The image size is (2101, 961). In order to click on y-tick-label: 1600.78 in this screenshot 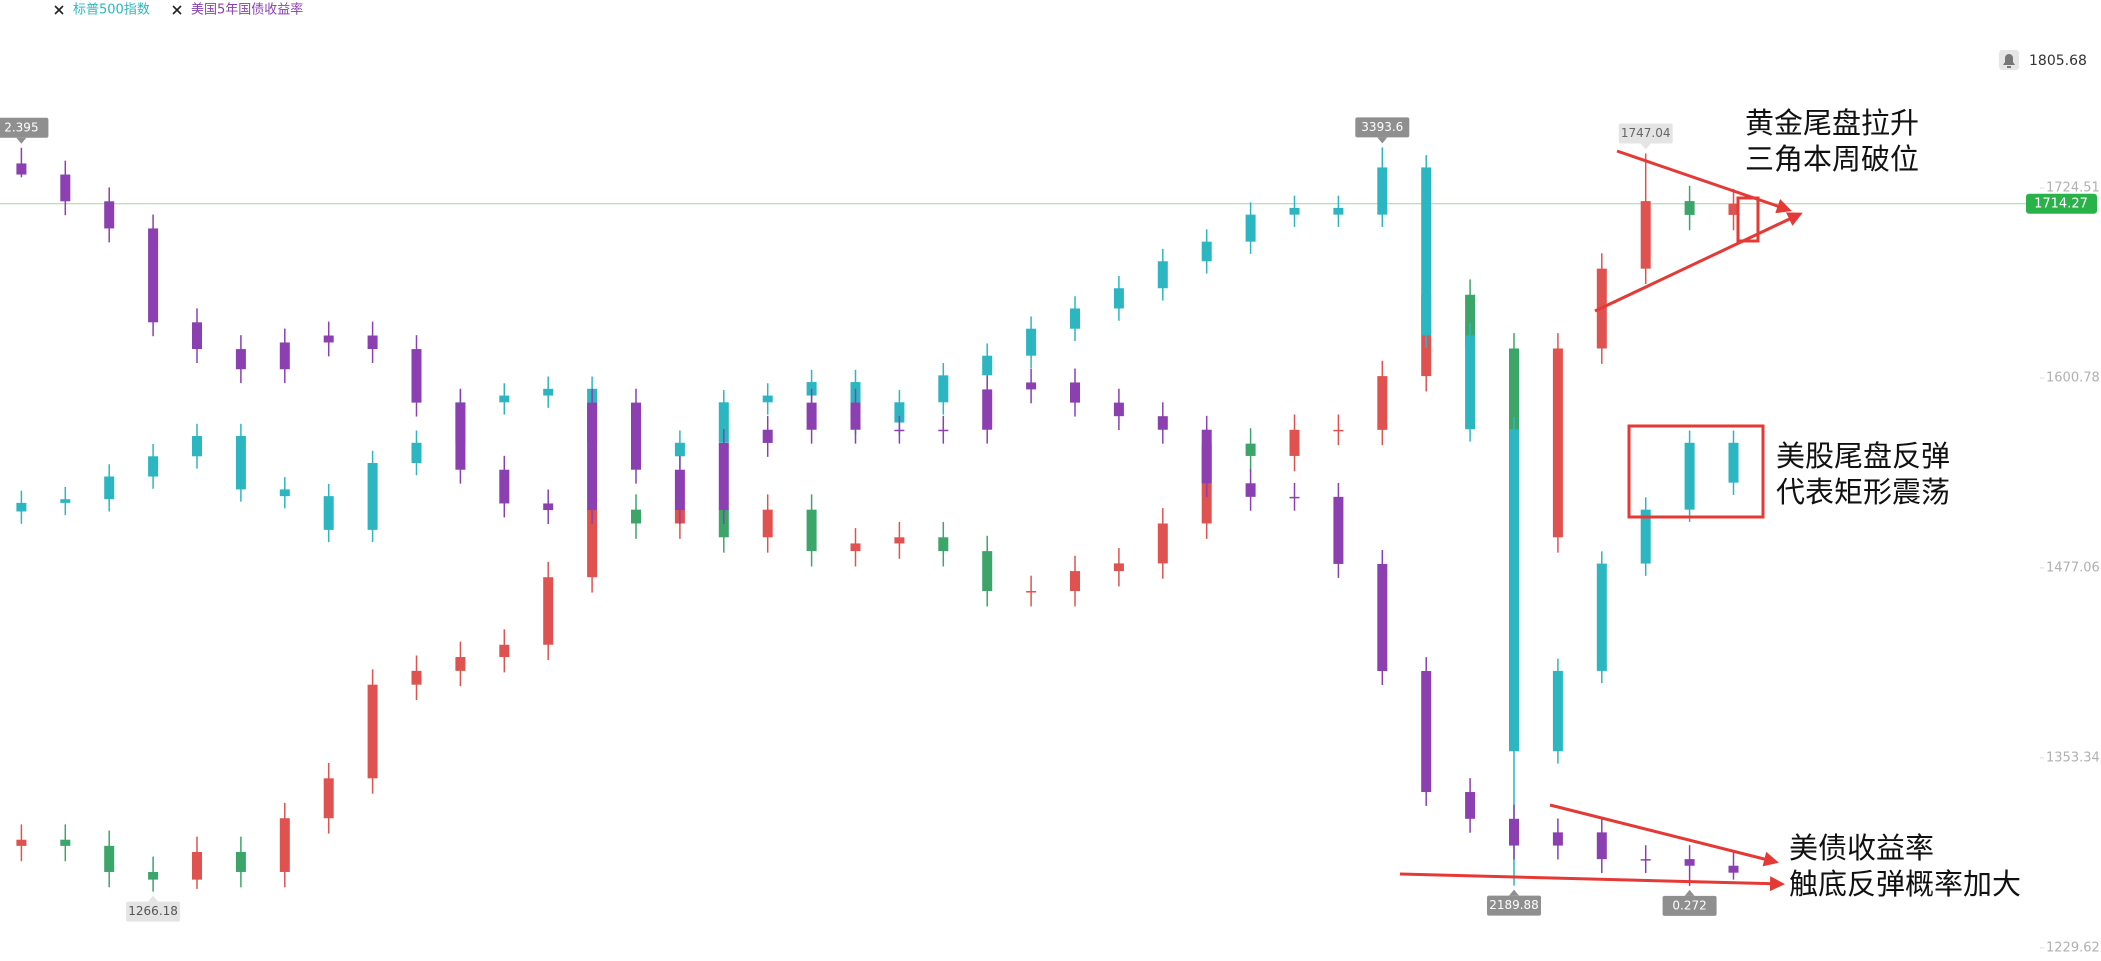, I will do `click(2073, 377)`.